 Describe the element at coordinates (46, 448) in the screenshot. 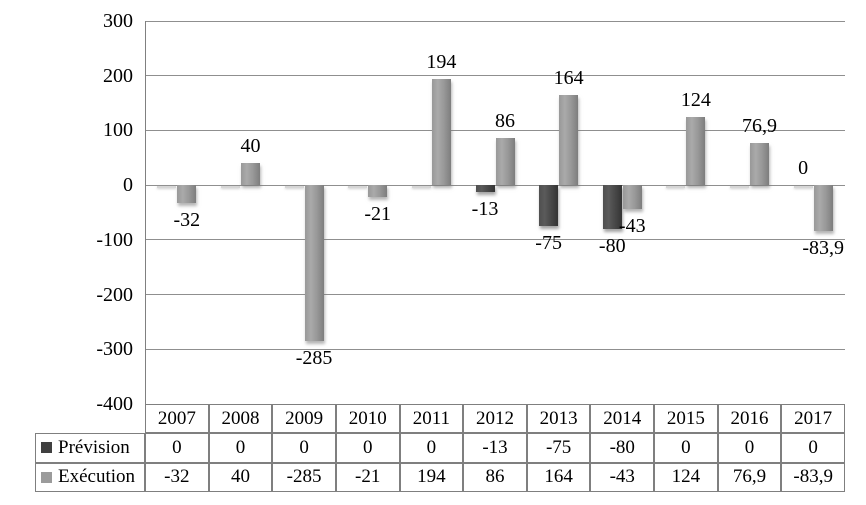

I see `legend-swatch-prevision-icon` at that location.